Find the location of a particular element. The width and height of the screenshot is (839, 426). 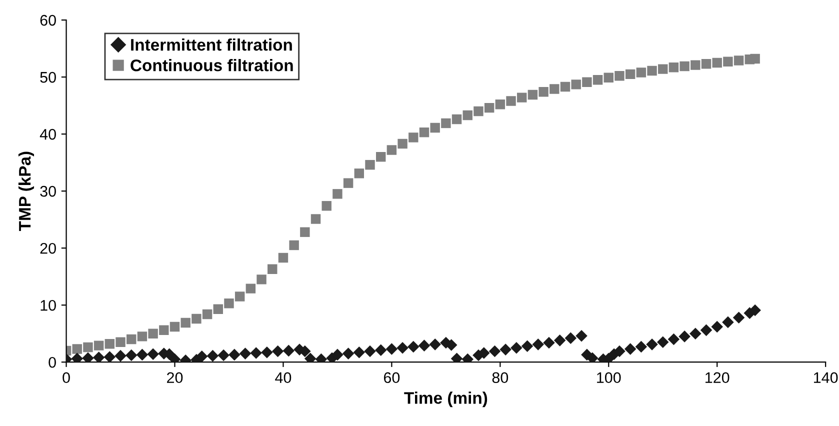

x-tick-label: 80 is located at coordinates (500, 378).